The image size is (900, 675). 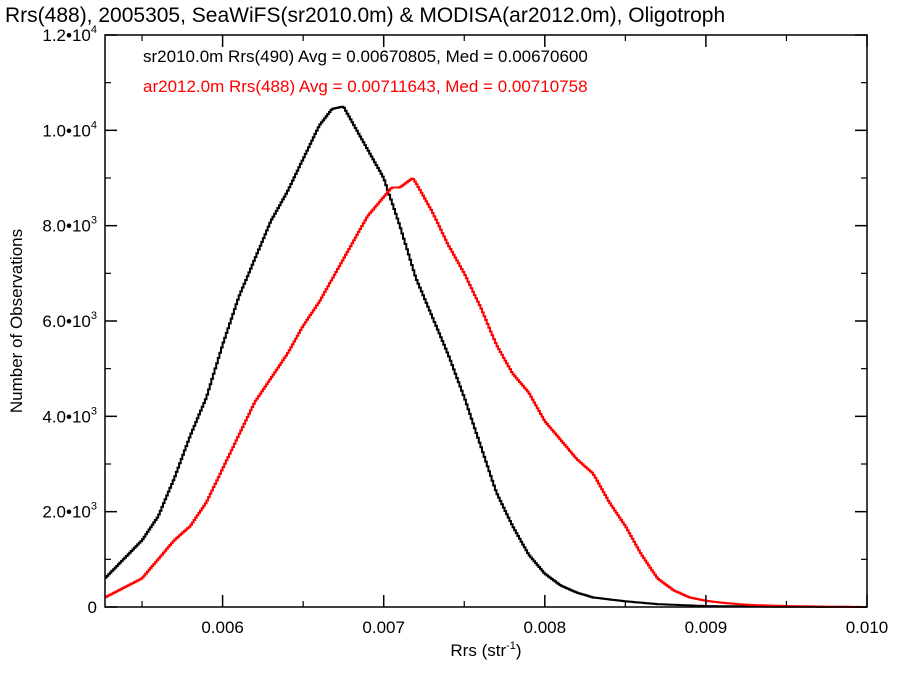 I want to click on y-tick-label-6: 1.2•104, so click(x=69, y=34).